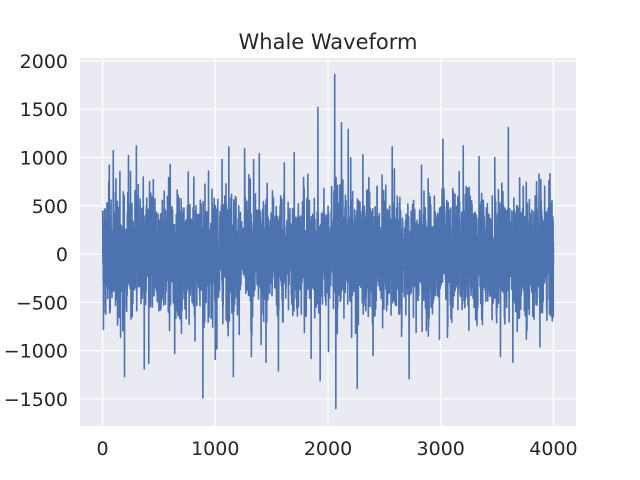 The height and width of the screenshot is (480, 640). Describe the element at coordinates (44, 158) in the screenshot. I see `y-tick-label: 1000` at that location.